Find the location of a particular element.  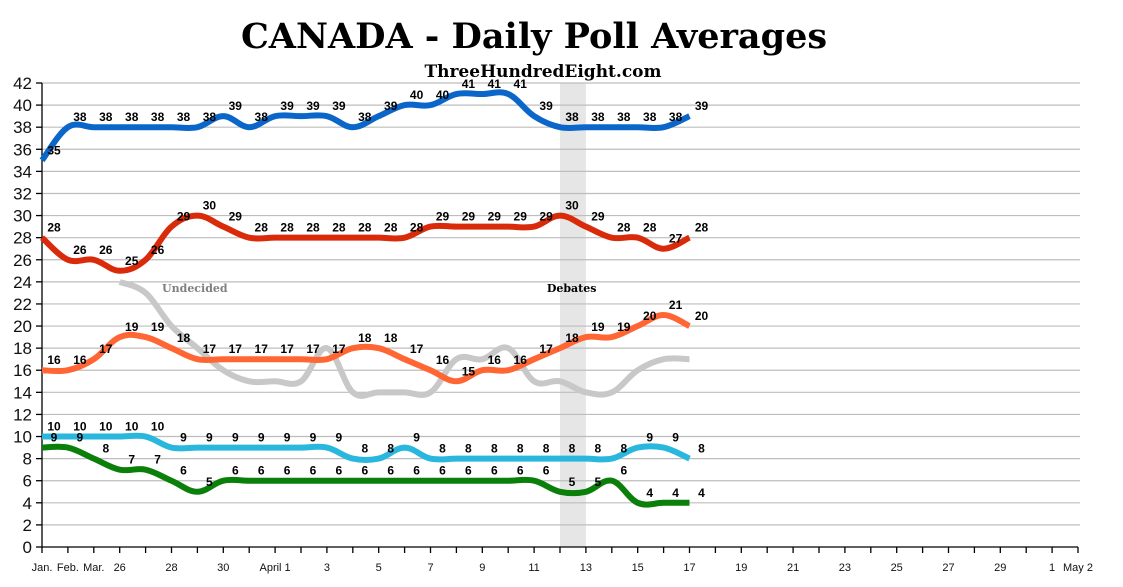

x-tick-label: 15 is located at coordinates (638, 568).